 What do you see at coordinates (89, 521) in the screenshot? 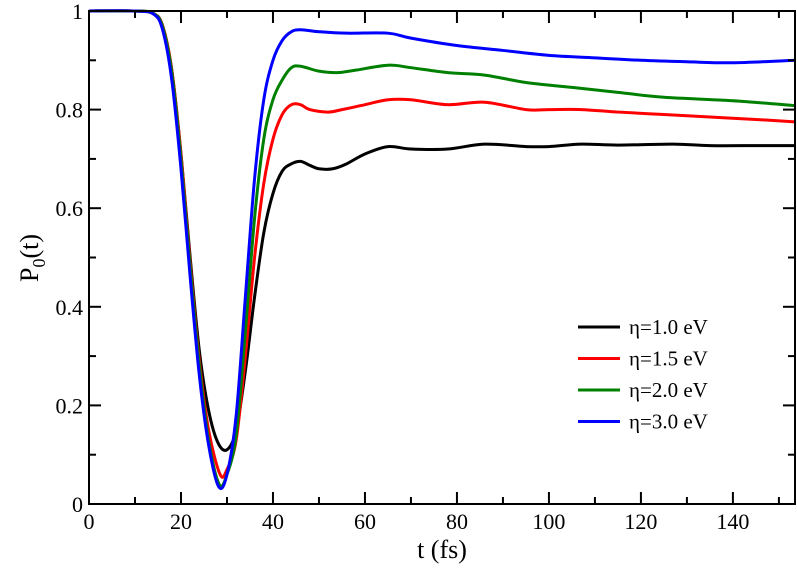
I see `x-tick-label: 0` at bounding box center [89, 521].